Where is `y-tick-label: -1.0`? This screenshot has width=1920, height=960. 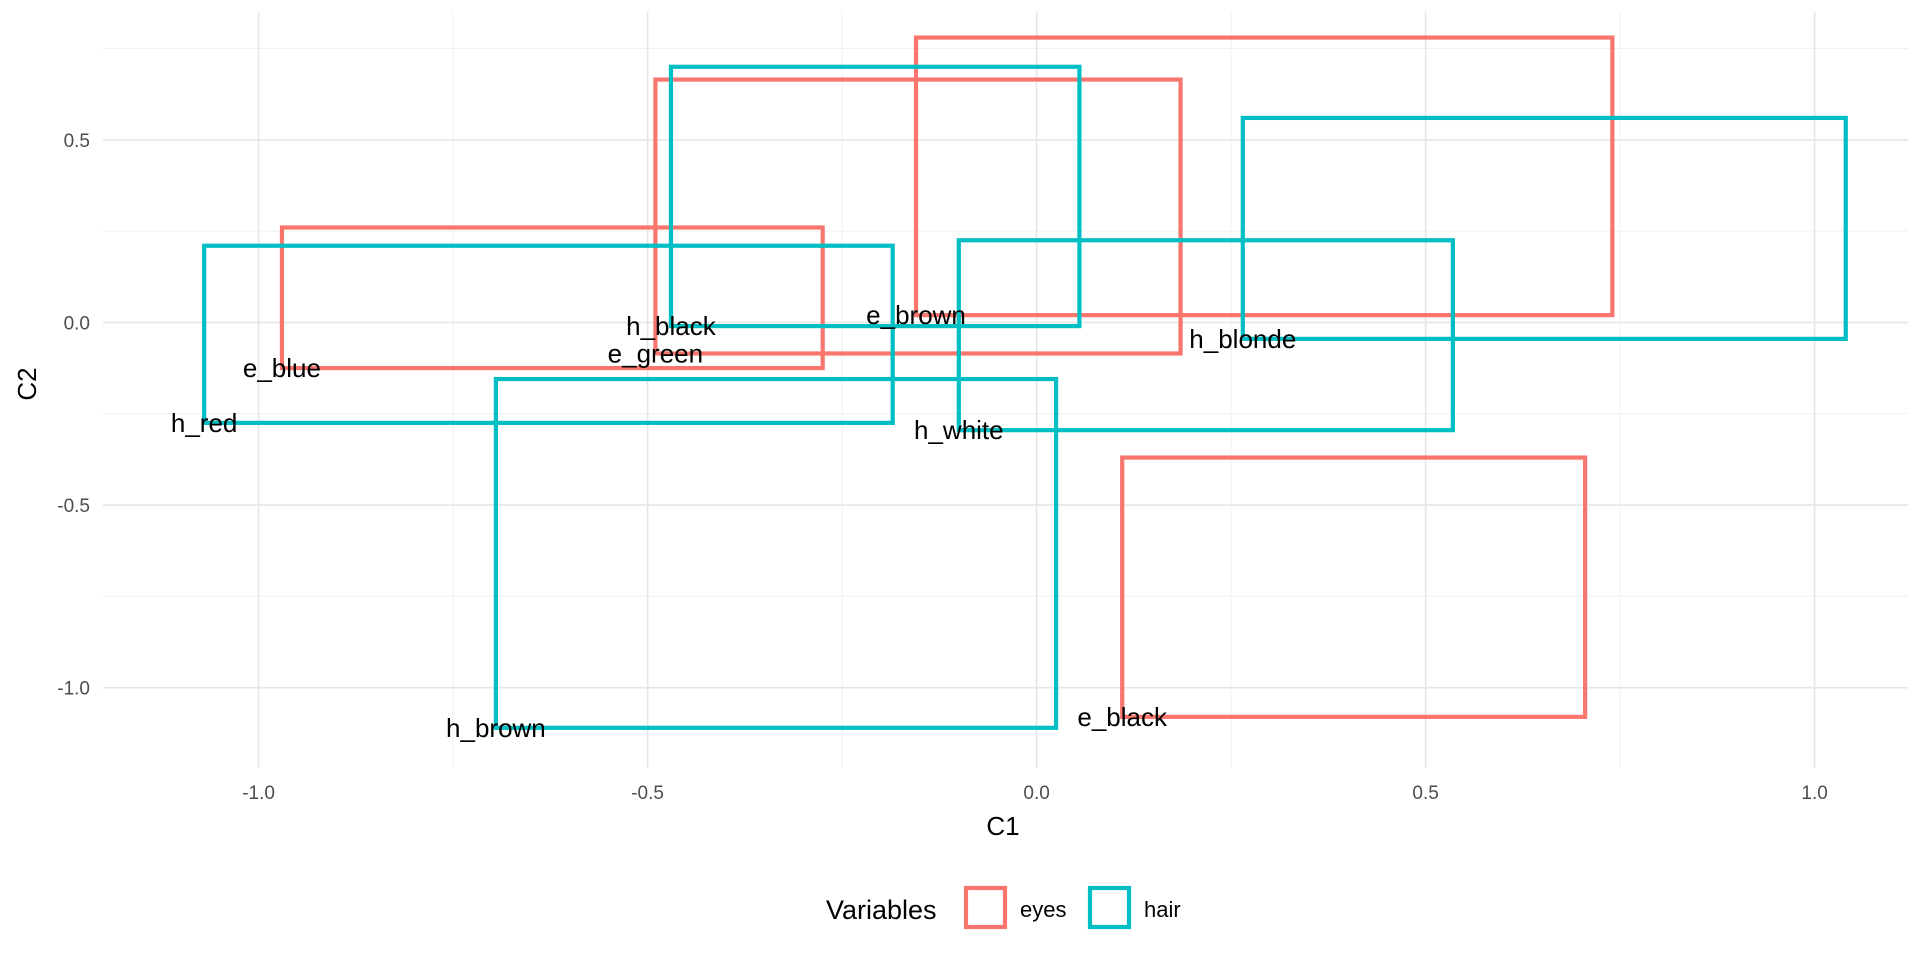 y-tick-label: -1.0 is located at coordinates (73, 689).